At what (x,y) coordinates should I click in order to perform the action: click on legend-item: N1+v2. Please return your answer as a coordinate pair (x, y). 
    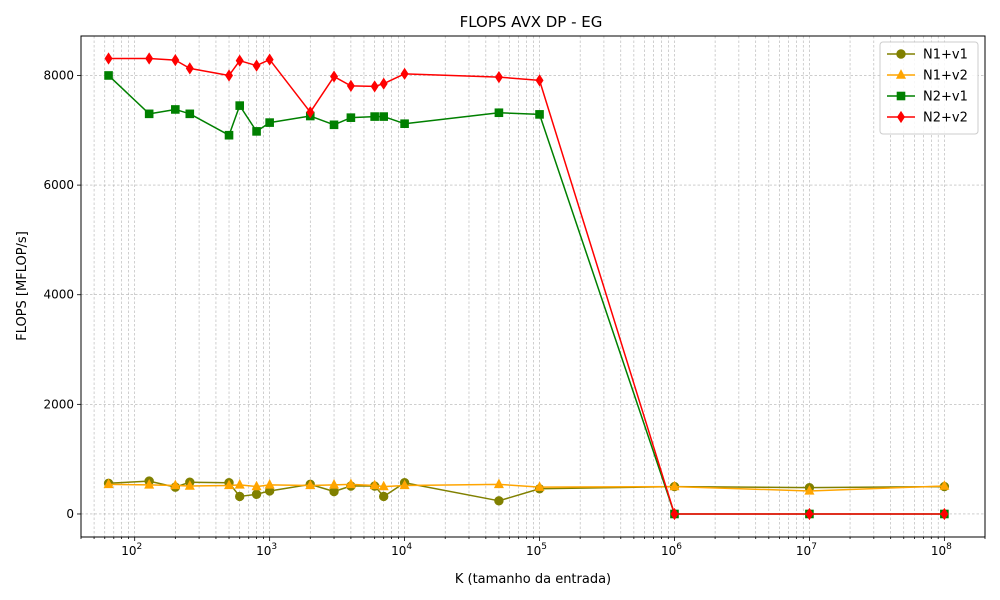
    Looking at the image, I should click on (927, 76).